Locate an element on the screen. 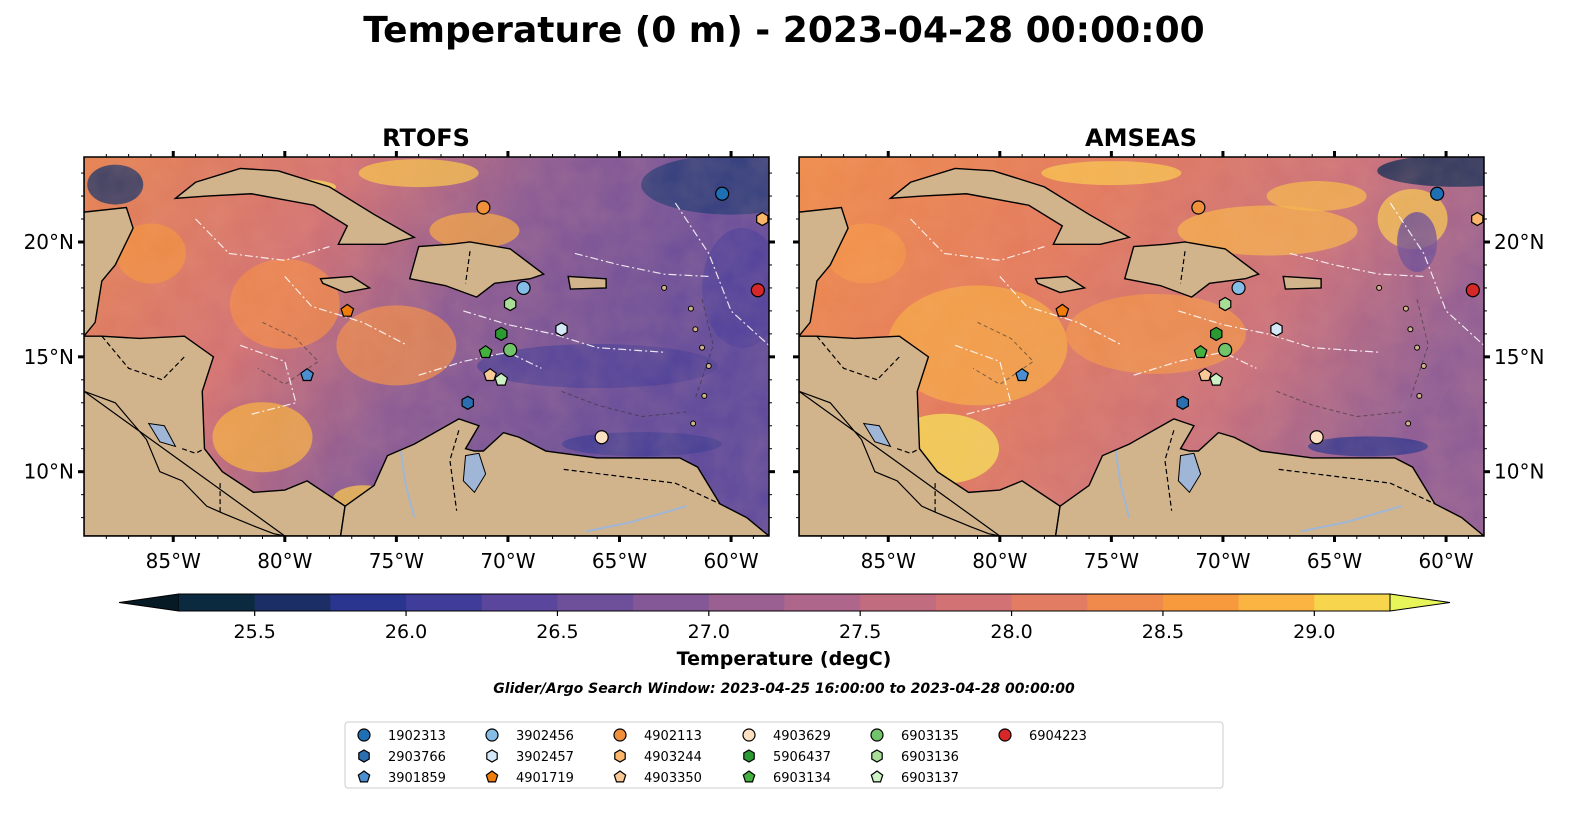 The height and width of the screenshot is (827, 1577). colorbar-tick-label: 27.5 is located at coordinates (860, 632).